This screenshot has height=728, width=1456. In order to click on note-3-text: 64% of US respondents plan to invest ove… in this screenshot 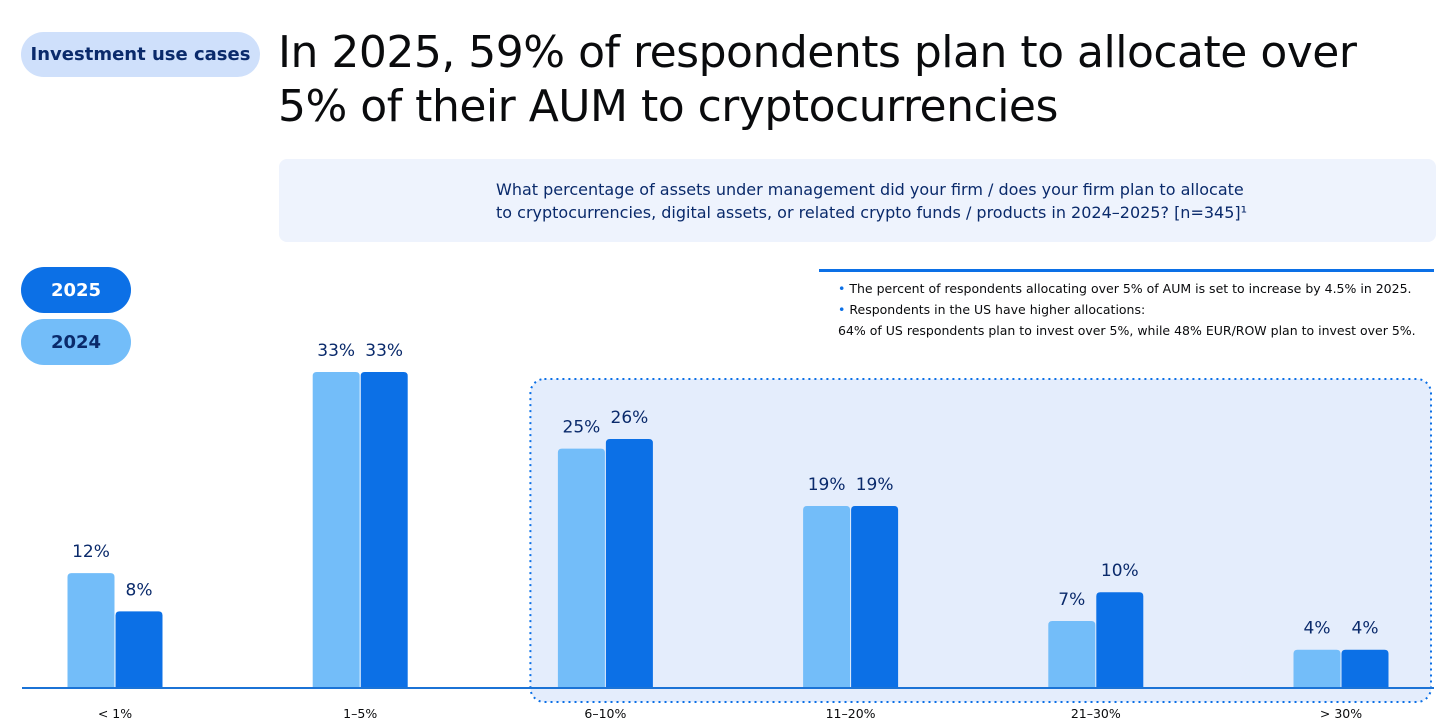, I will do `click(1127, 330)`.